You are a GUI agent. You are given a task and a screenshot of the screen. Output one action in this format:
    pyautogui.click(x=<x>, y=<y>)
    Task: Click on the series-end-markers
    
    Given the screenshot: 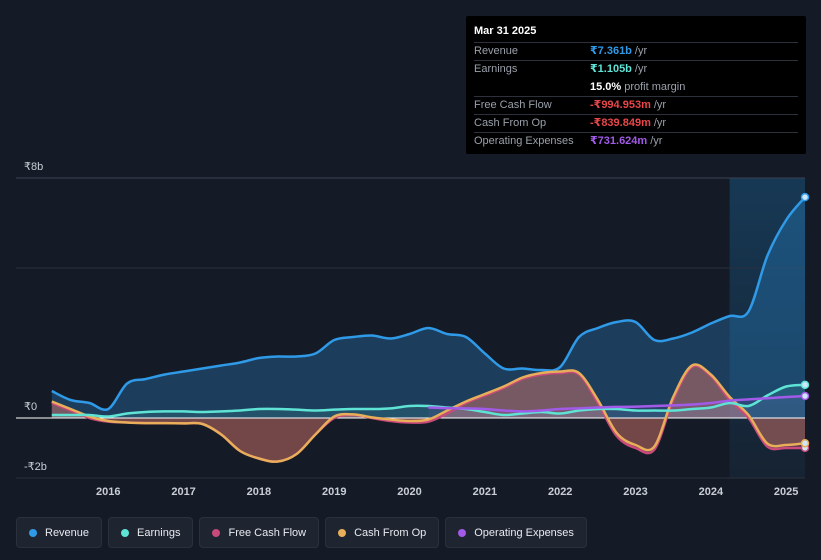 What is the action you would take?
    pyautogui.click(x=805, y=322)
    